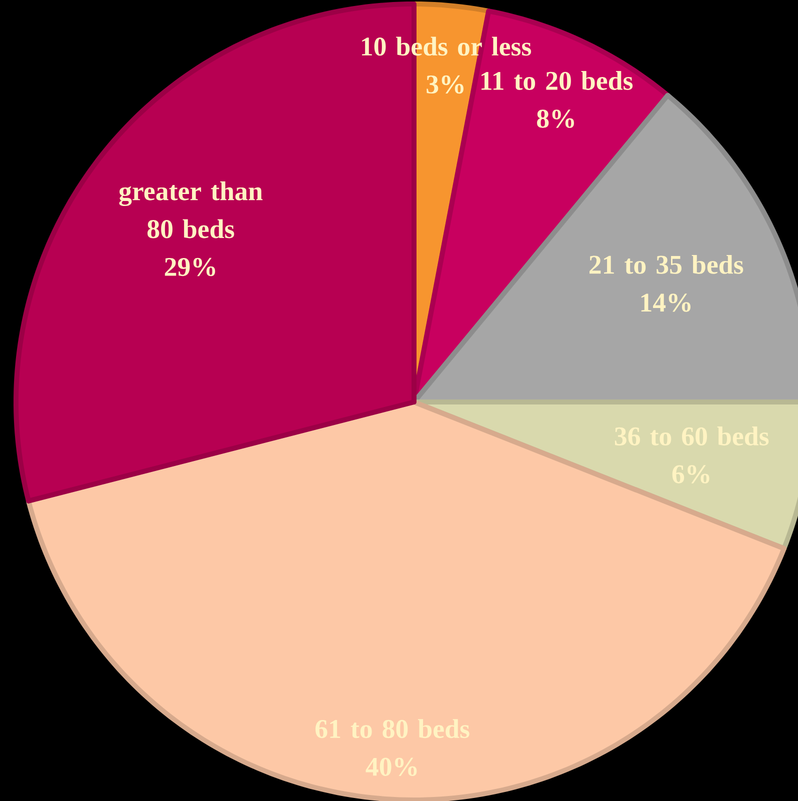  Describe the element at coordinates (445, 84) in the screenshot. I see `data-label: 3%` at that location.